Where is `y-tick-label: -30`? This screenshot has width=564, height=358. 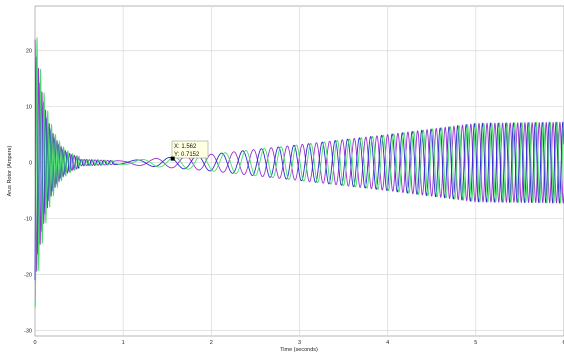 y-tick-label: -30 is located at coordinates (28, 331).